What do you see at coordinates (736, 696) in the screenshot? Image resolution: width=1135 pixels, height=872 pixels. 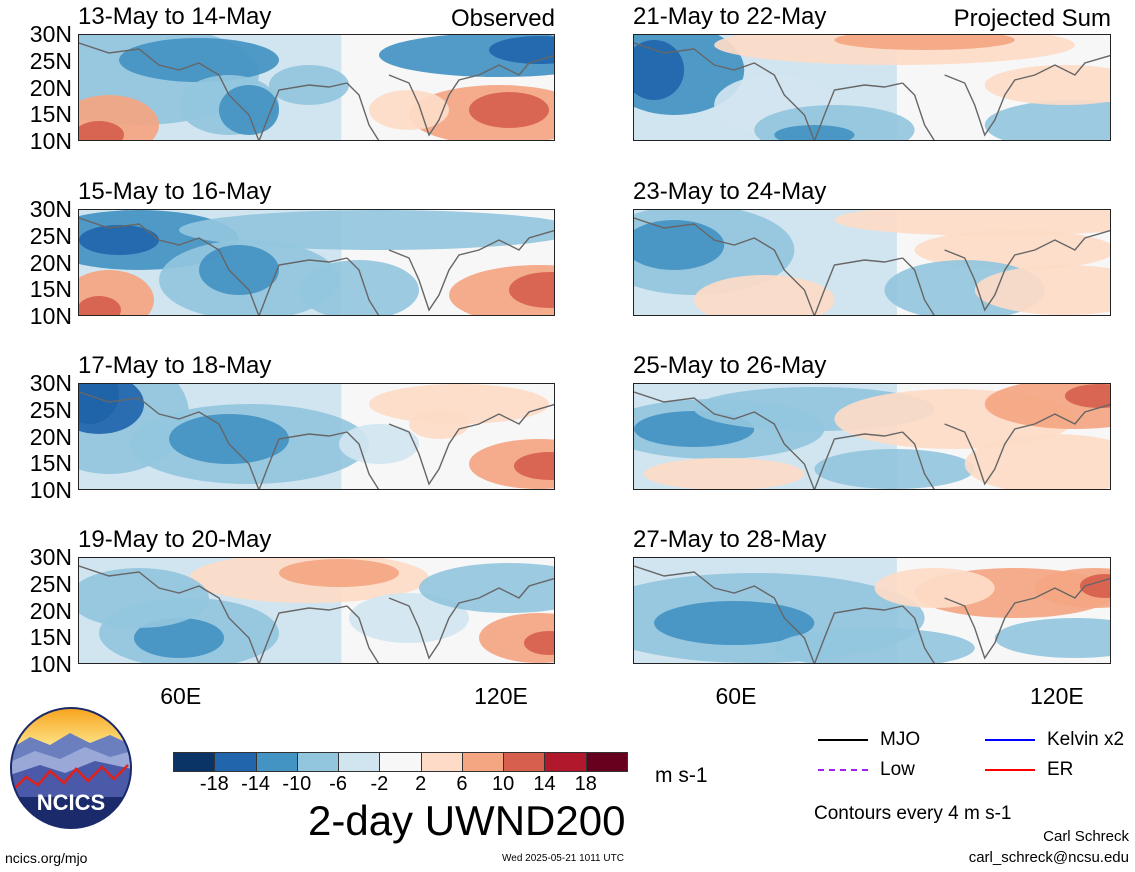 I see `x-tick-label: 60E` at bounding box center [736, 696].